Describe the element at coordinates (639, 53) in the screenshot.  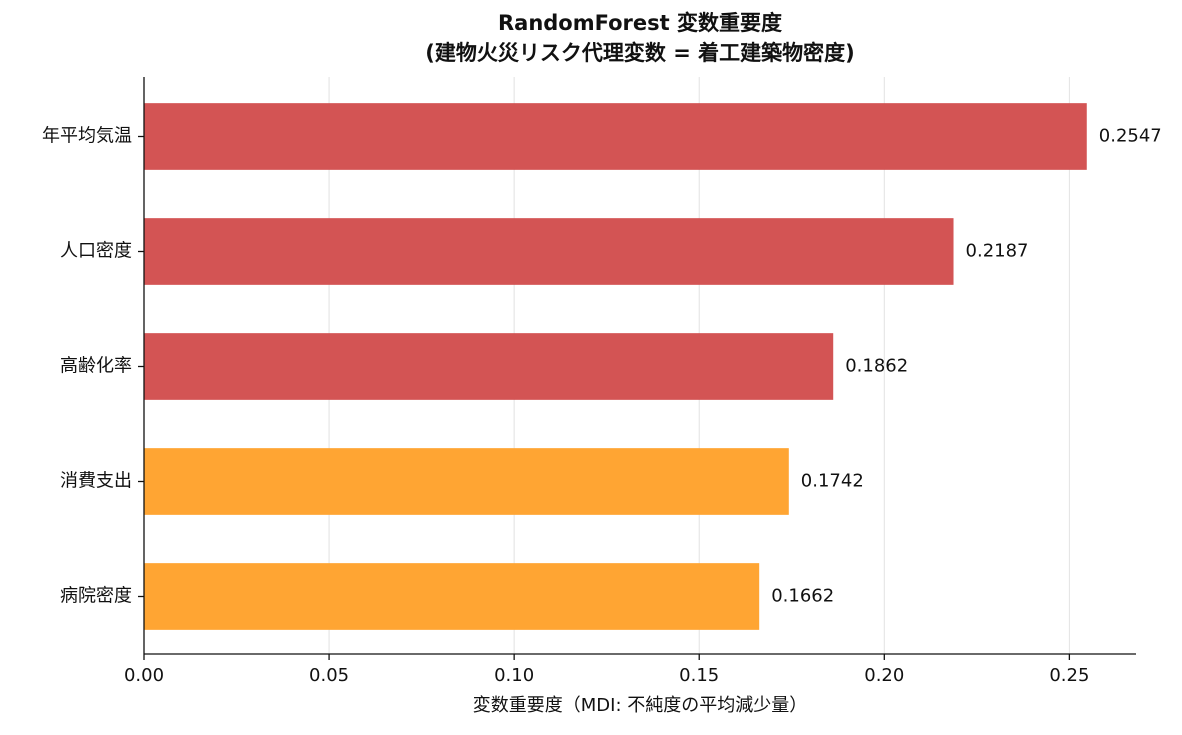
I see `chart-title: (建物火災リスク代理変数 = 着工建築物密度)` at that location.